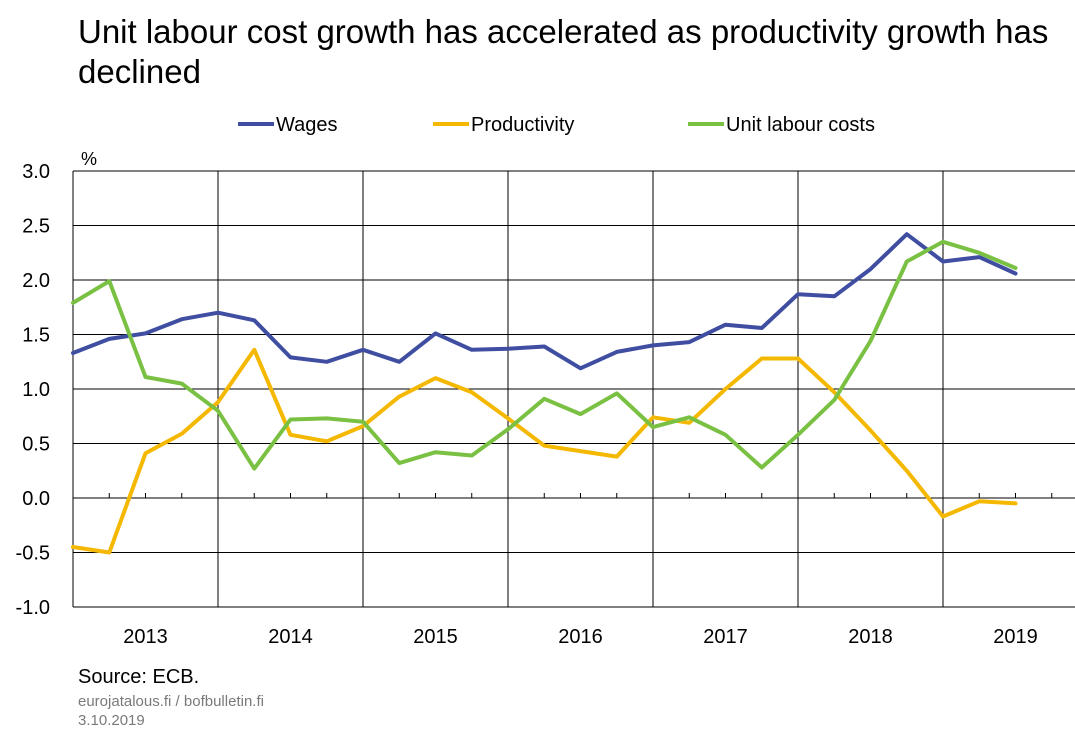 This screenshot has width=1075, height=731. Describe the element at coordinates (36, 227) in the screenshot. I see `y-tick-label: 2.5` at that location.